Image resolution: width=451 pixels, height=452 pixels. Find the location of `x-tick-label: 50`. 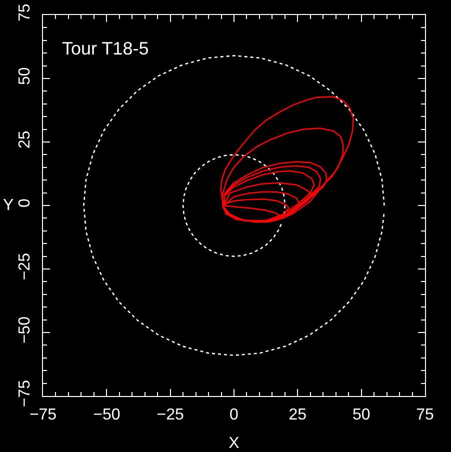

x-tick-label: 50 is located at coordinates (361, 415).